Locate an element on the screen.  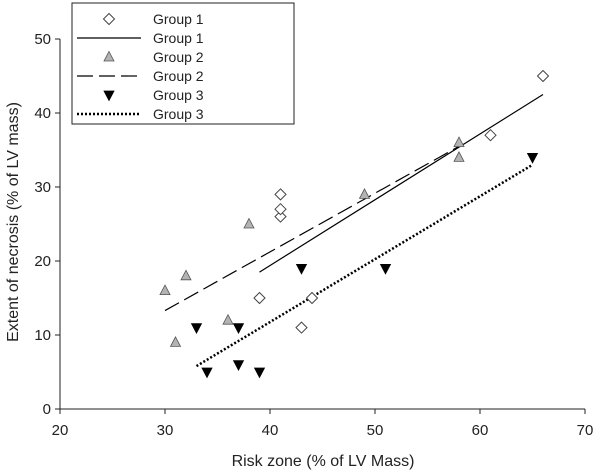
legend-label-1: Group 1 is located at coordinates (178, 19).